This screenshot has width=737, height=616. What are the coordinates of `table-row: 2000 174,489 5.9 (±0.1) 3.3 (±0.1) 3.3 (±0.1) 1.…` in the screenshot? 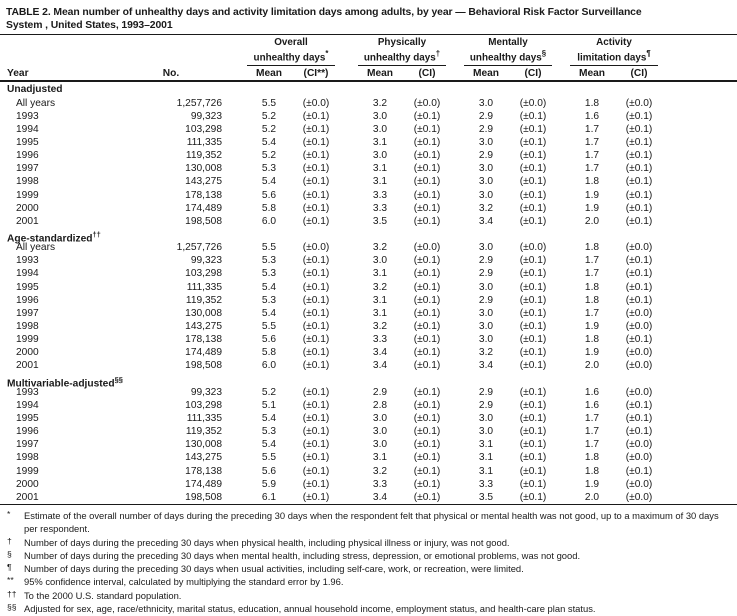 It's located at (368, 484).